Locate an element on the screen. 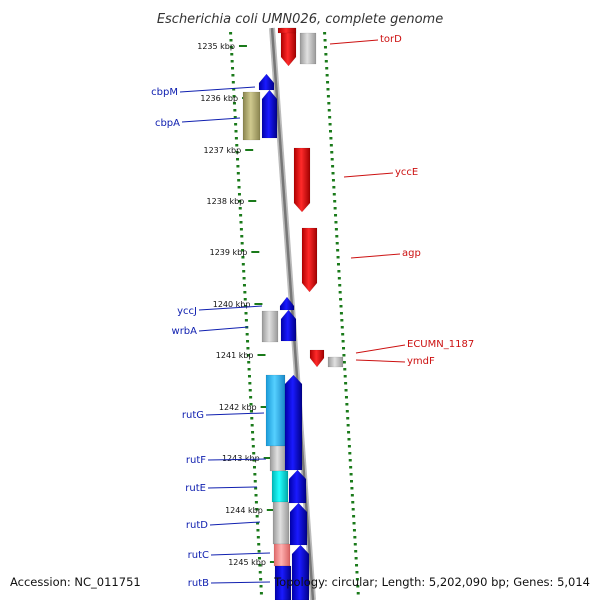 This screenshot has height=600, width=600. gene-label-tord: torD is located at coordinates (391, 39).